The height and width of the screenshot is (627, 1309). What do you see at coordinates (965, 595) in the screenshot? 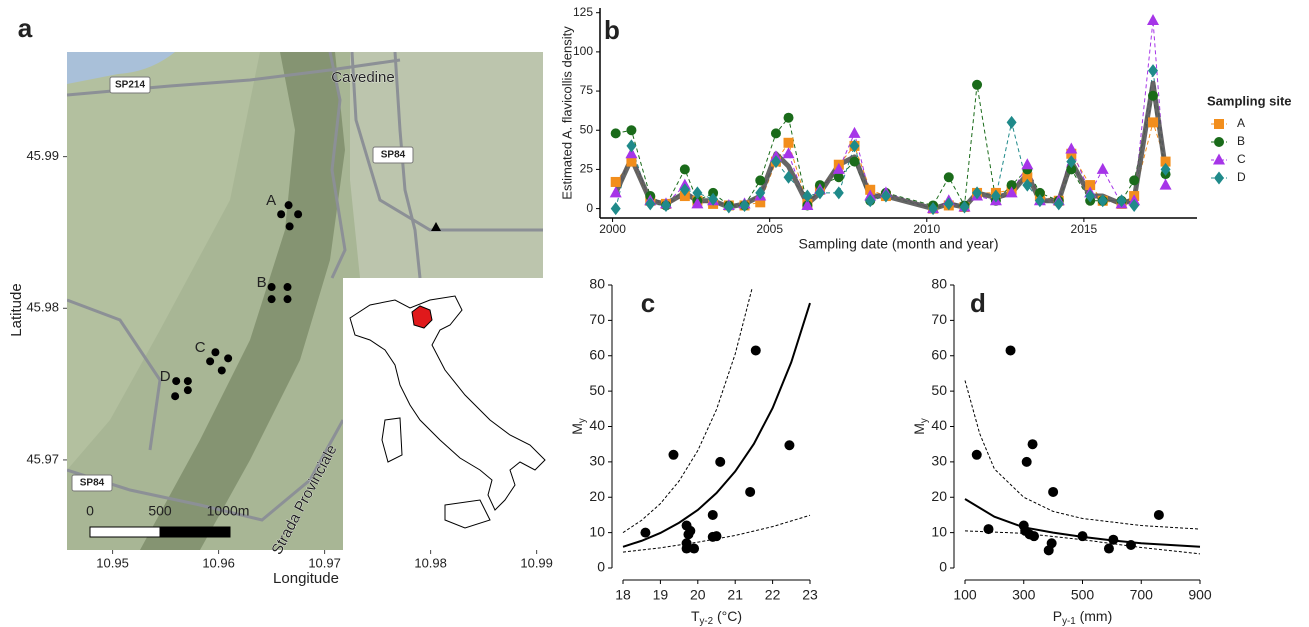
I see `x-tick-label: 100` at bounding box center [965, 595].